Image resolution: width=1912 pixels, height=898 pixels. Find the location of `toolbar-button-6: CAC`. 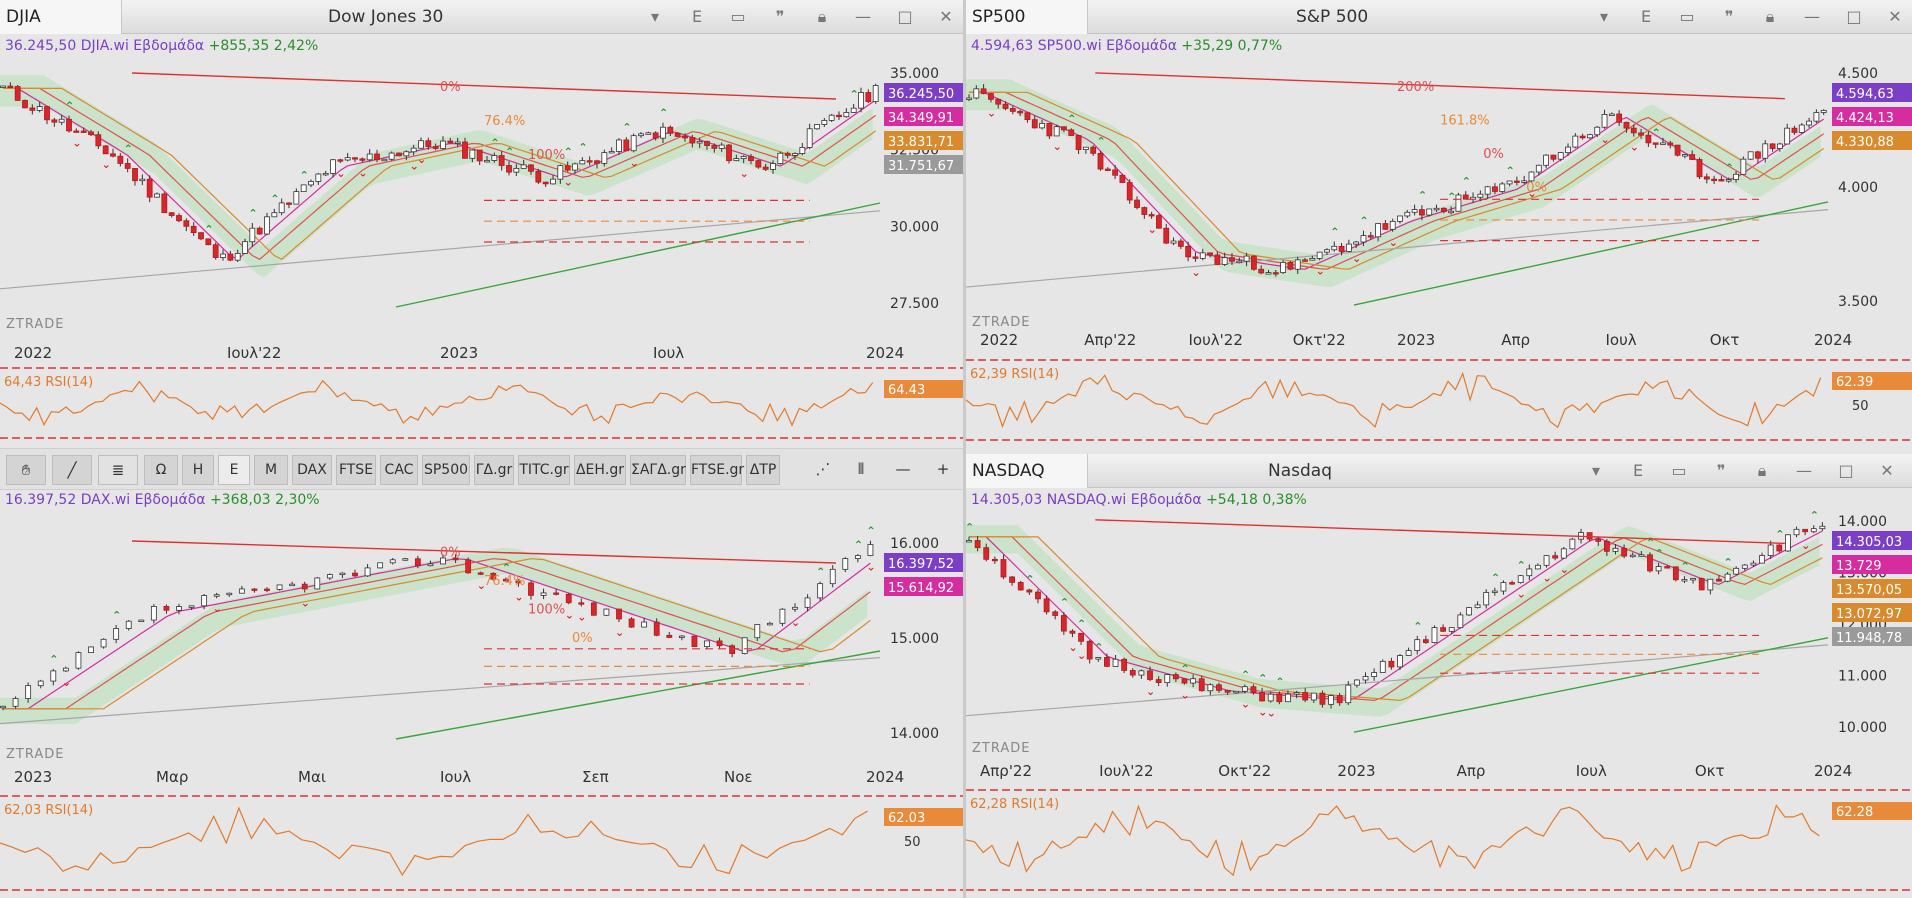

toolbar-button-6: CAC is located at coordinates (399, 470).